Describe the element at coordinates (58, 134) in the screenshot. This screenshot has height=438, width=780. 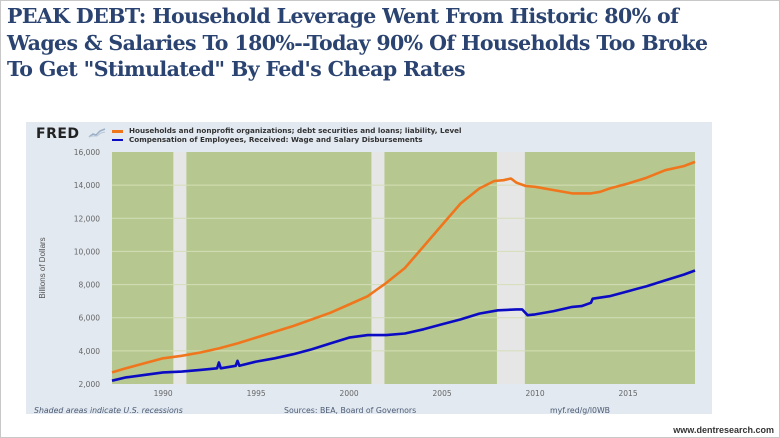
I see `fred-logo: FRED` at that location.